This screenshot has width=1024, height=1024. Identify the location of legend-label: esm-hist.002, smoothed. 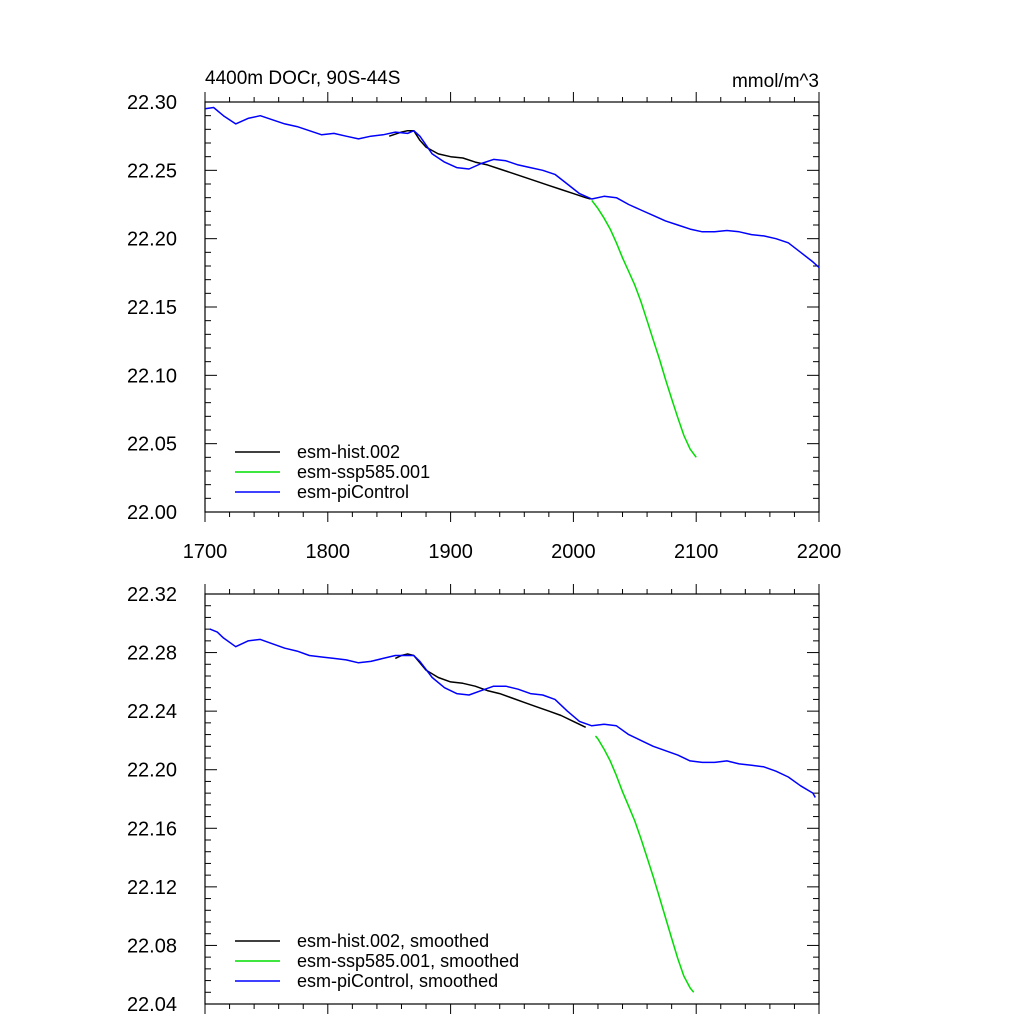
(393, 941).